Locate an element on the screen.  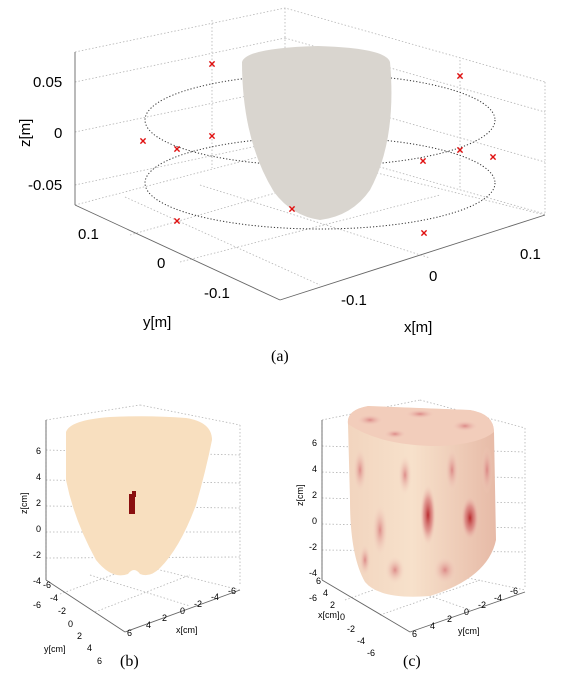
panel-b-axes is located at coordinates (143, 526).